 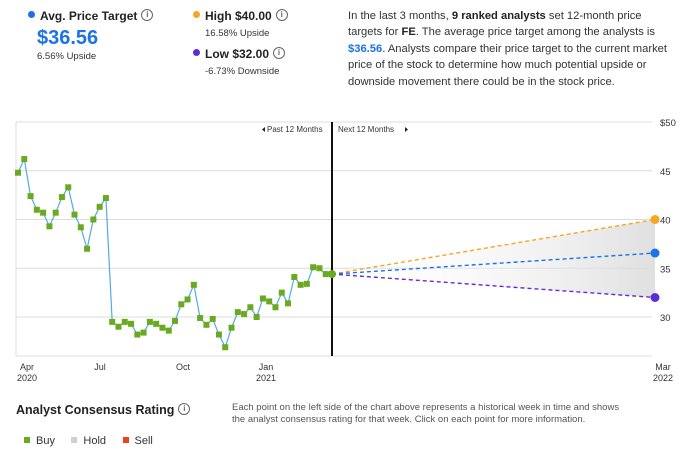 I want to click on avg-sub: 6.56% Upside, so click(x=67, y=56).